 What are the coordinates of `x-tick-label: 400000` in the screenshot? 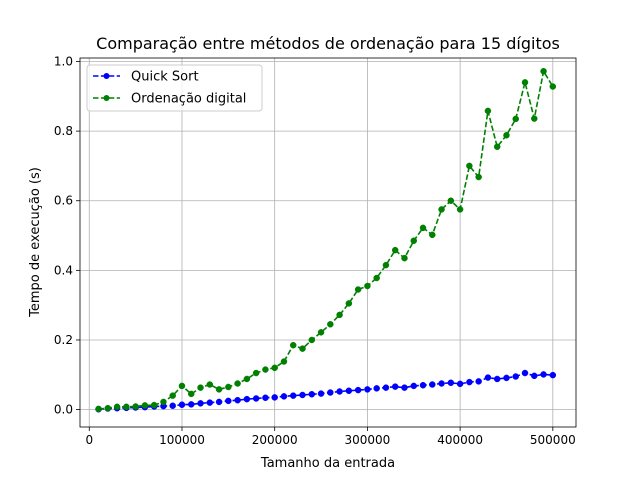 It's located at (460, 440).